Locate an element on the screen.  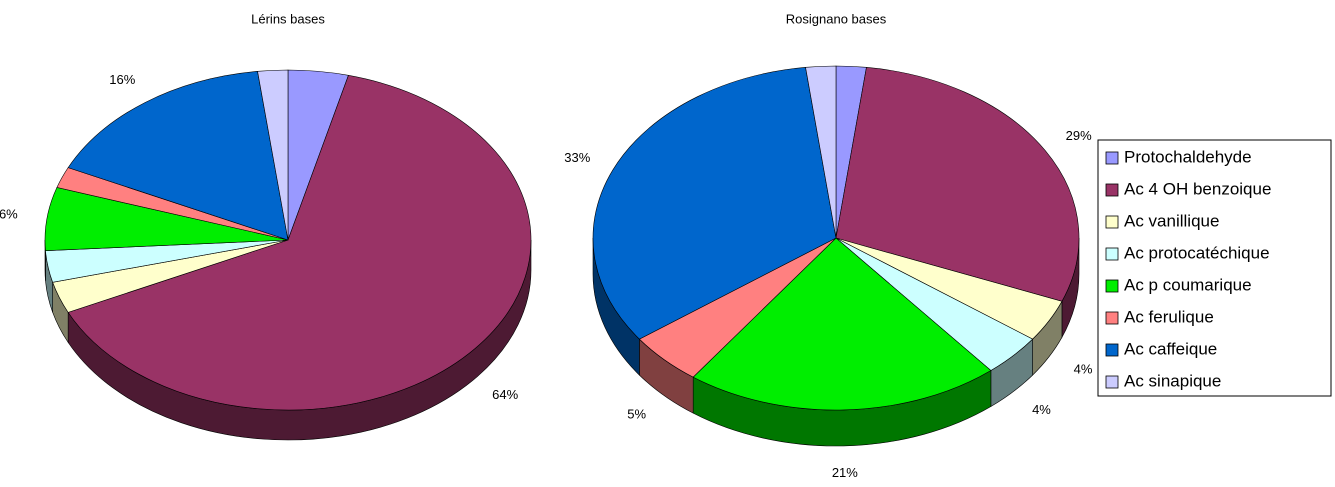
data-label: 29% is located at coordinates (1079, 135).